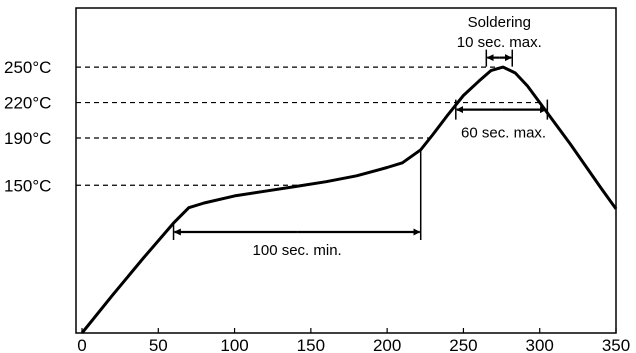 The image size is (636, 353). Describe the element at coordinates (27, 185) in the screenshot. I see `y-tick-label: 150°C` at that location.